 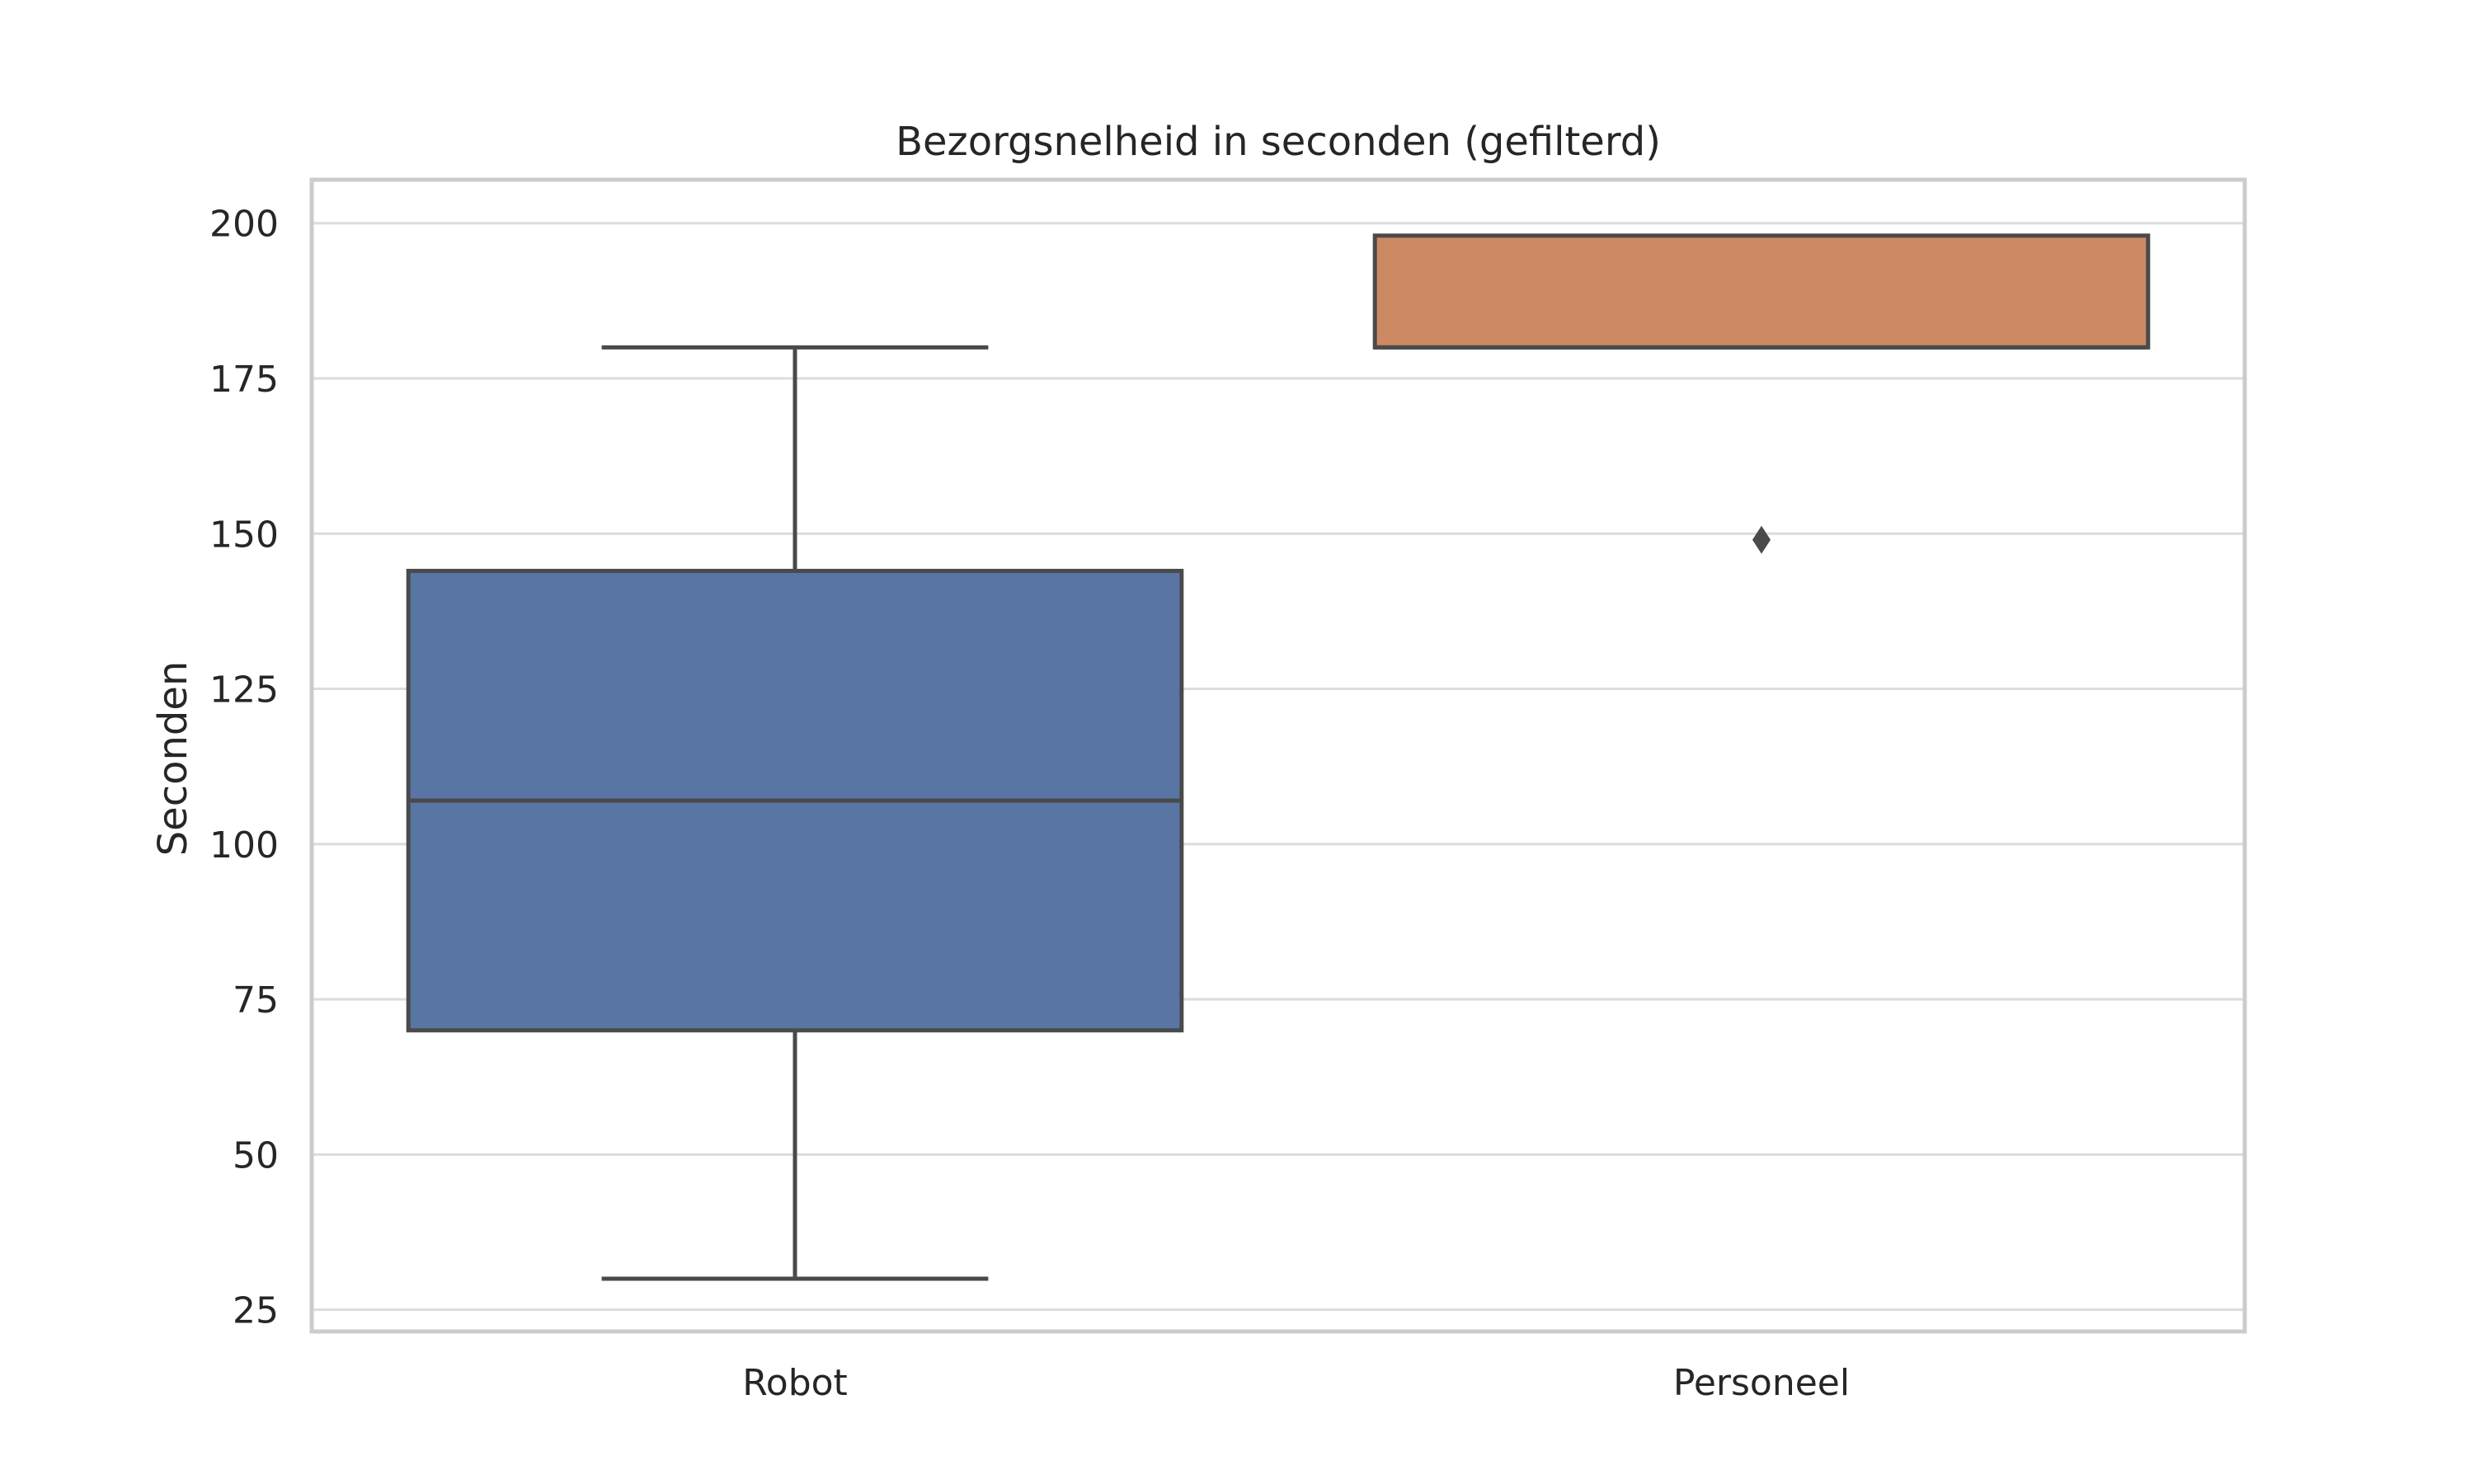 I want to click on y-tick-label-50: 50, so click(x=256, y=1155).